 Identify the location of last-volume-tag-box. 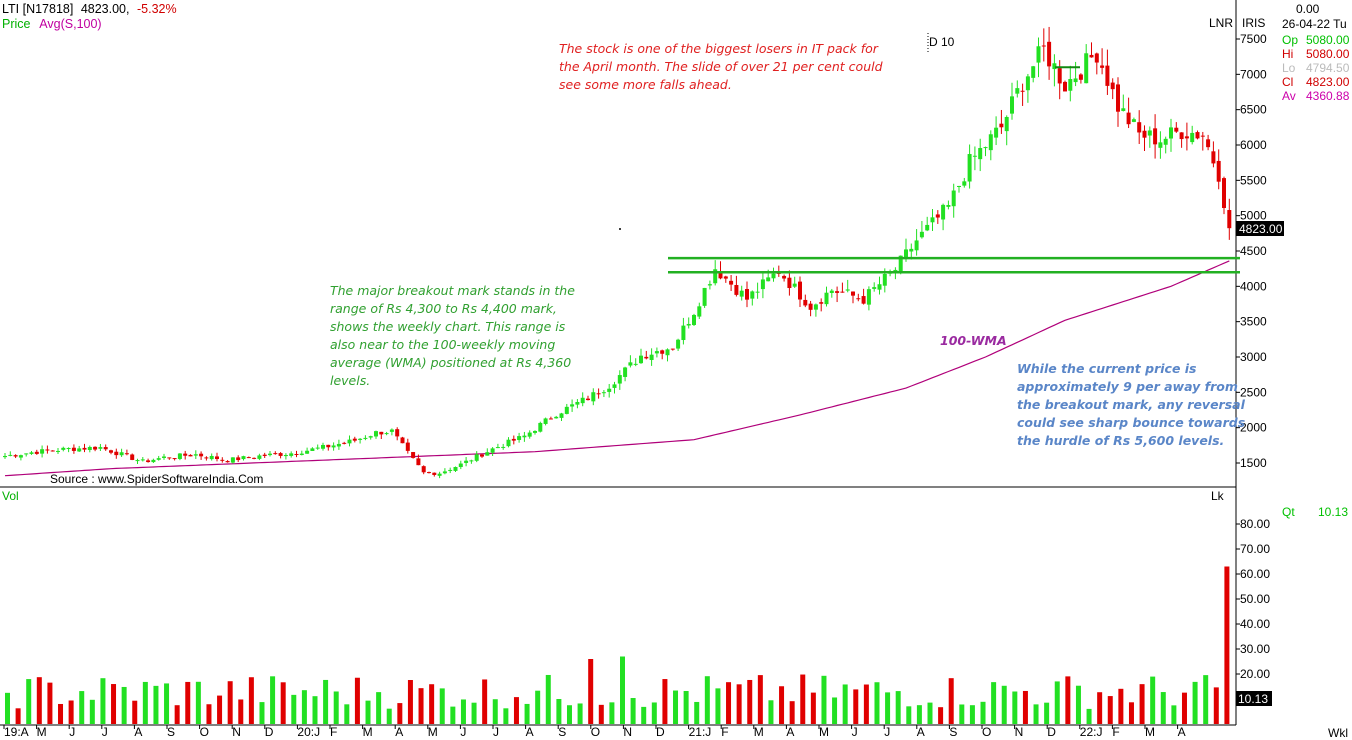
(1254, 698).